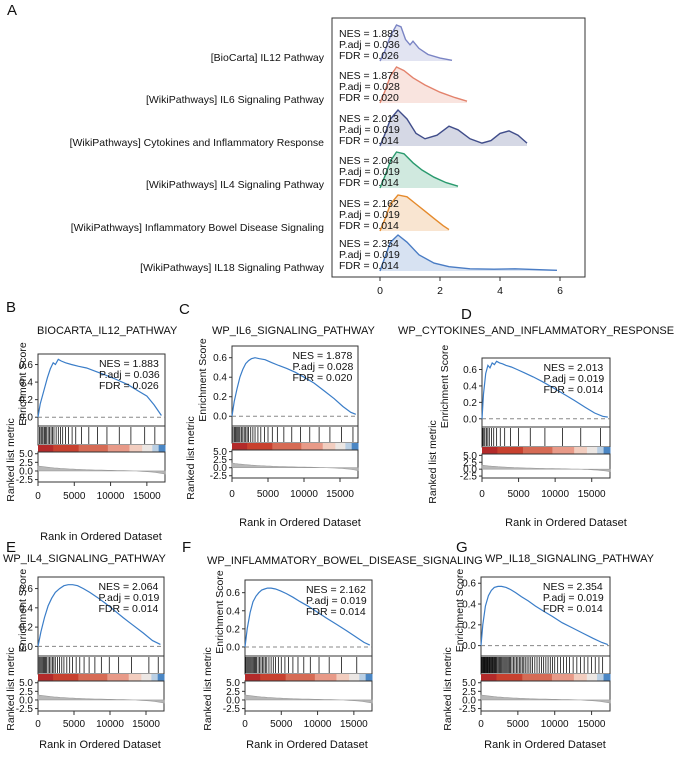 The width and height of the screenshot is (685, 761). What do you see at coordinates (369, 172) in the screenshot?
I see `ridge-stat-text: P.adj = 0.019` at bounding box center [369, 172].